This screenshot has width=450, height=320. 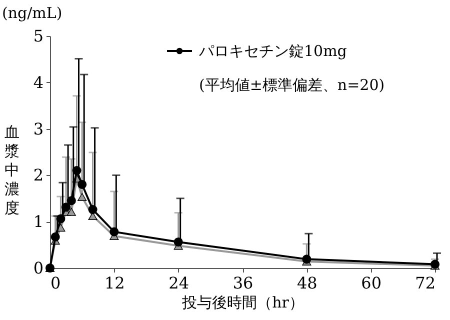 What do you see at coordinates (243, 283) in the screenshot?
I see `x-tick-label: 36` at bounding box center [243, 283].